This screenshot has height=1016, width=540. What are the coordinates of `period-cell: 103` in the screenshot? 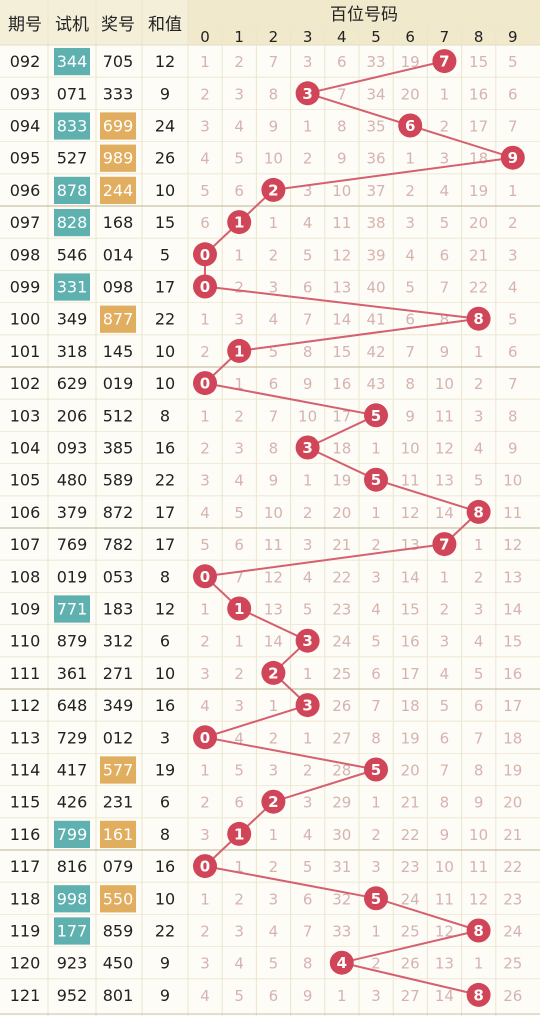 It's located at (25, 415).